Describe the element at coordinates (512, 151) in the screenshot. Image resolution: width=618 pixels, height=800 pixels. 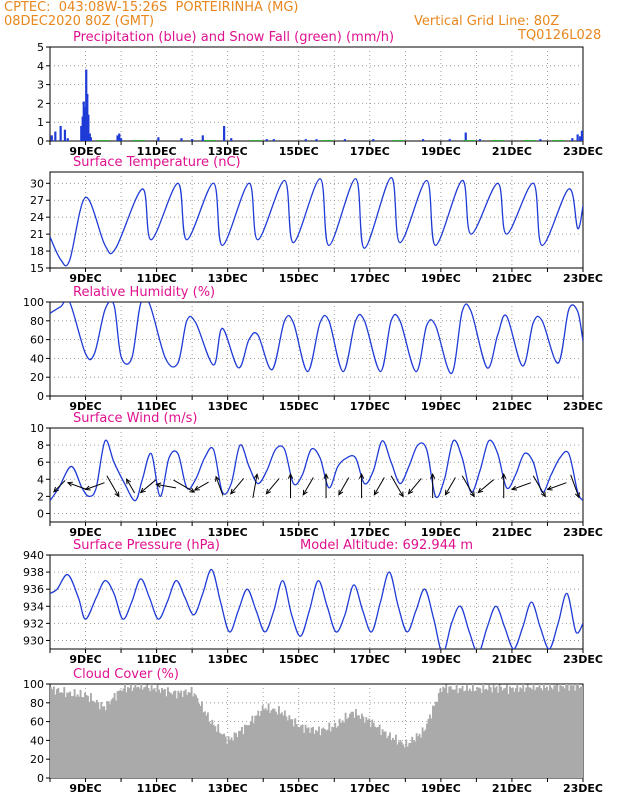
I see `precipitation-date-label: 21DEC` at that location.